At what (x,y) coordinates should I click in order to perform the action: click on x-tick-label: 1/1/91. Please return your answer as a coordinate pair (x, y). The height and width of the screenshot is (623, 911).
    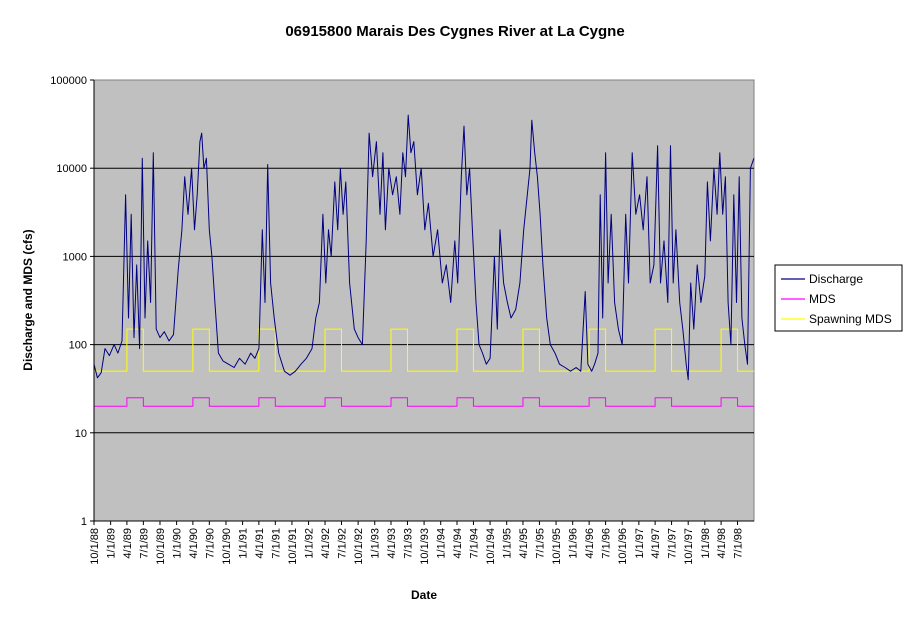
    Looking at the image, I should click on (244, 543).